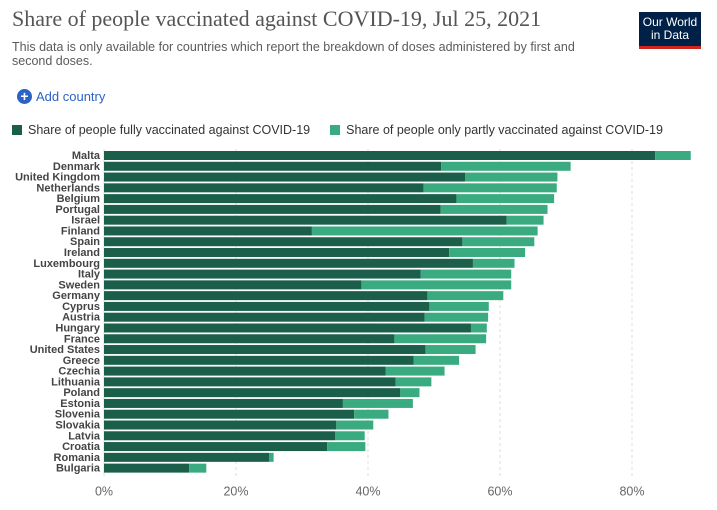 The width and height of the screenshot is (717, 510). I want to click on category-label: Germany, so click(76, 296).